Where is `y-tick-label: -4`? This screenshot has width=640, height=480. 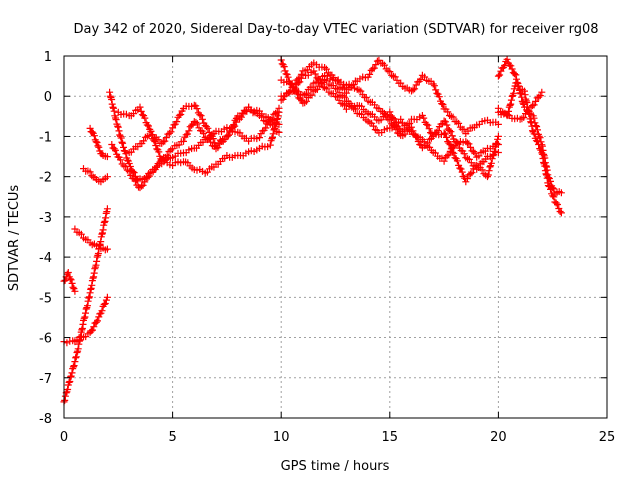
y-tick-label: -4 is located at coordinates (45, 258).